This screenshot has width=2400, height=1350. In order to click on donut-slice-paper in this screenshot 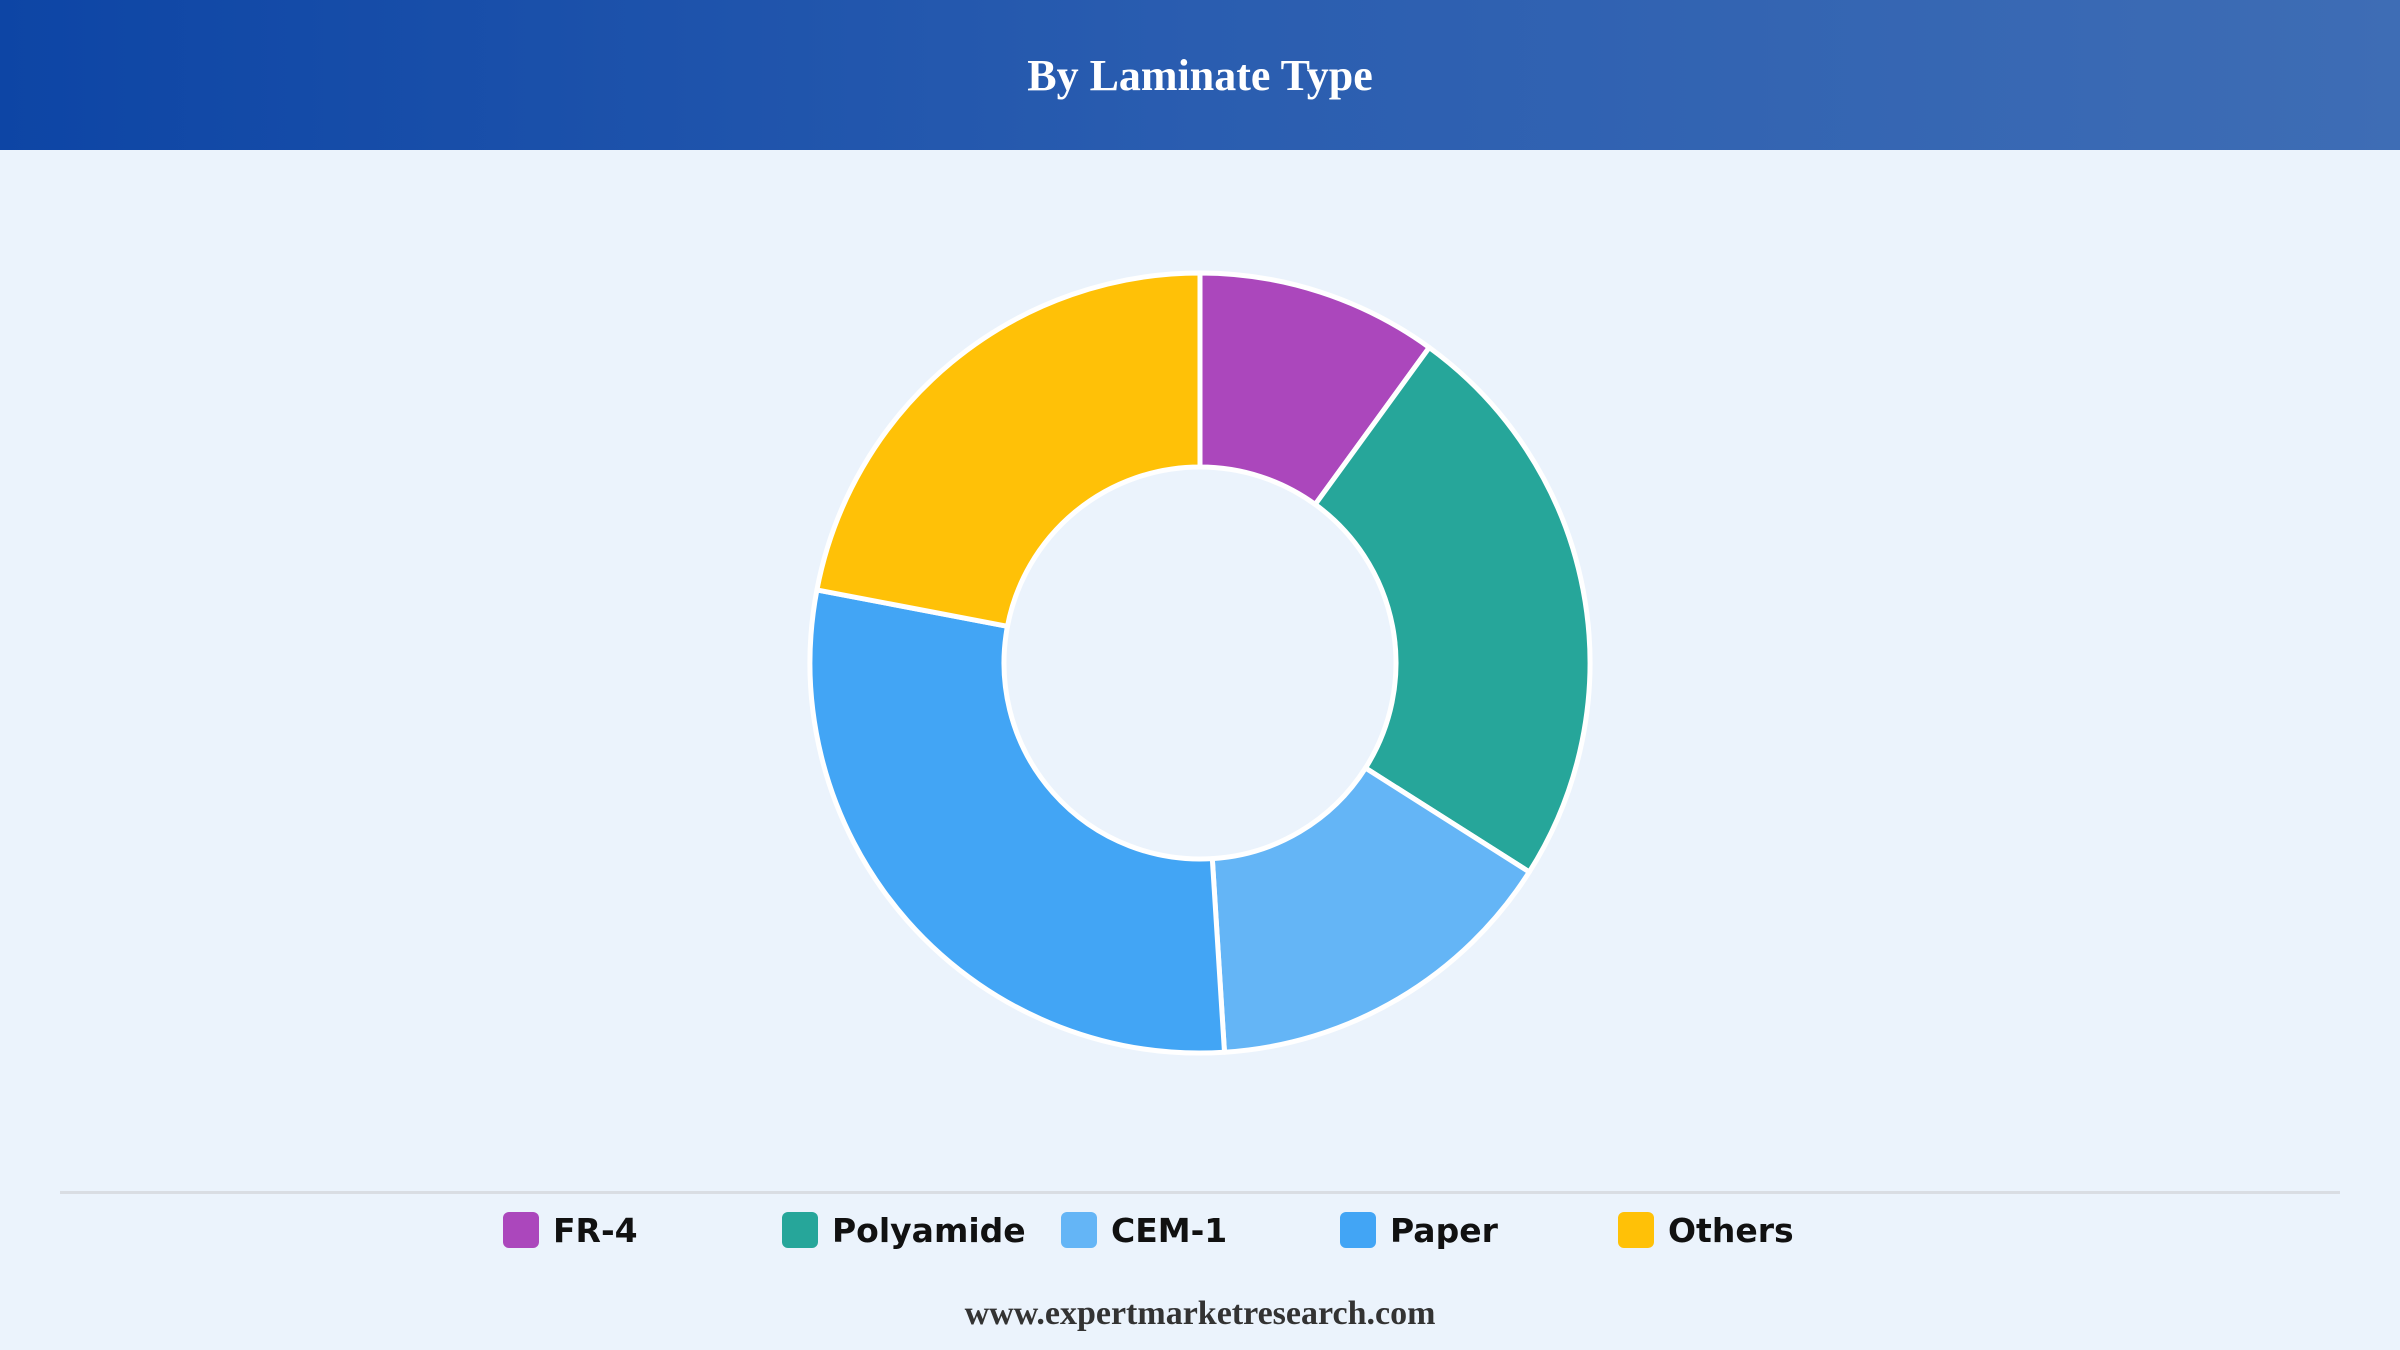, I will do `click(1017, 821)`.